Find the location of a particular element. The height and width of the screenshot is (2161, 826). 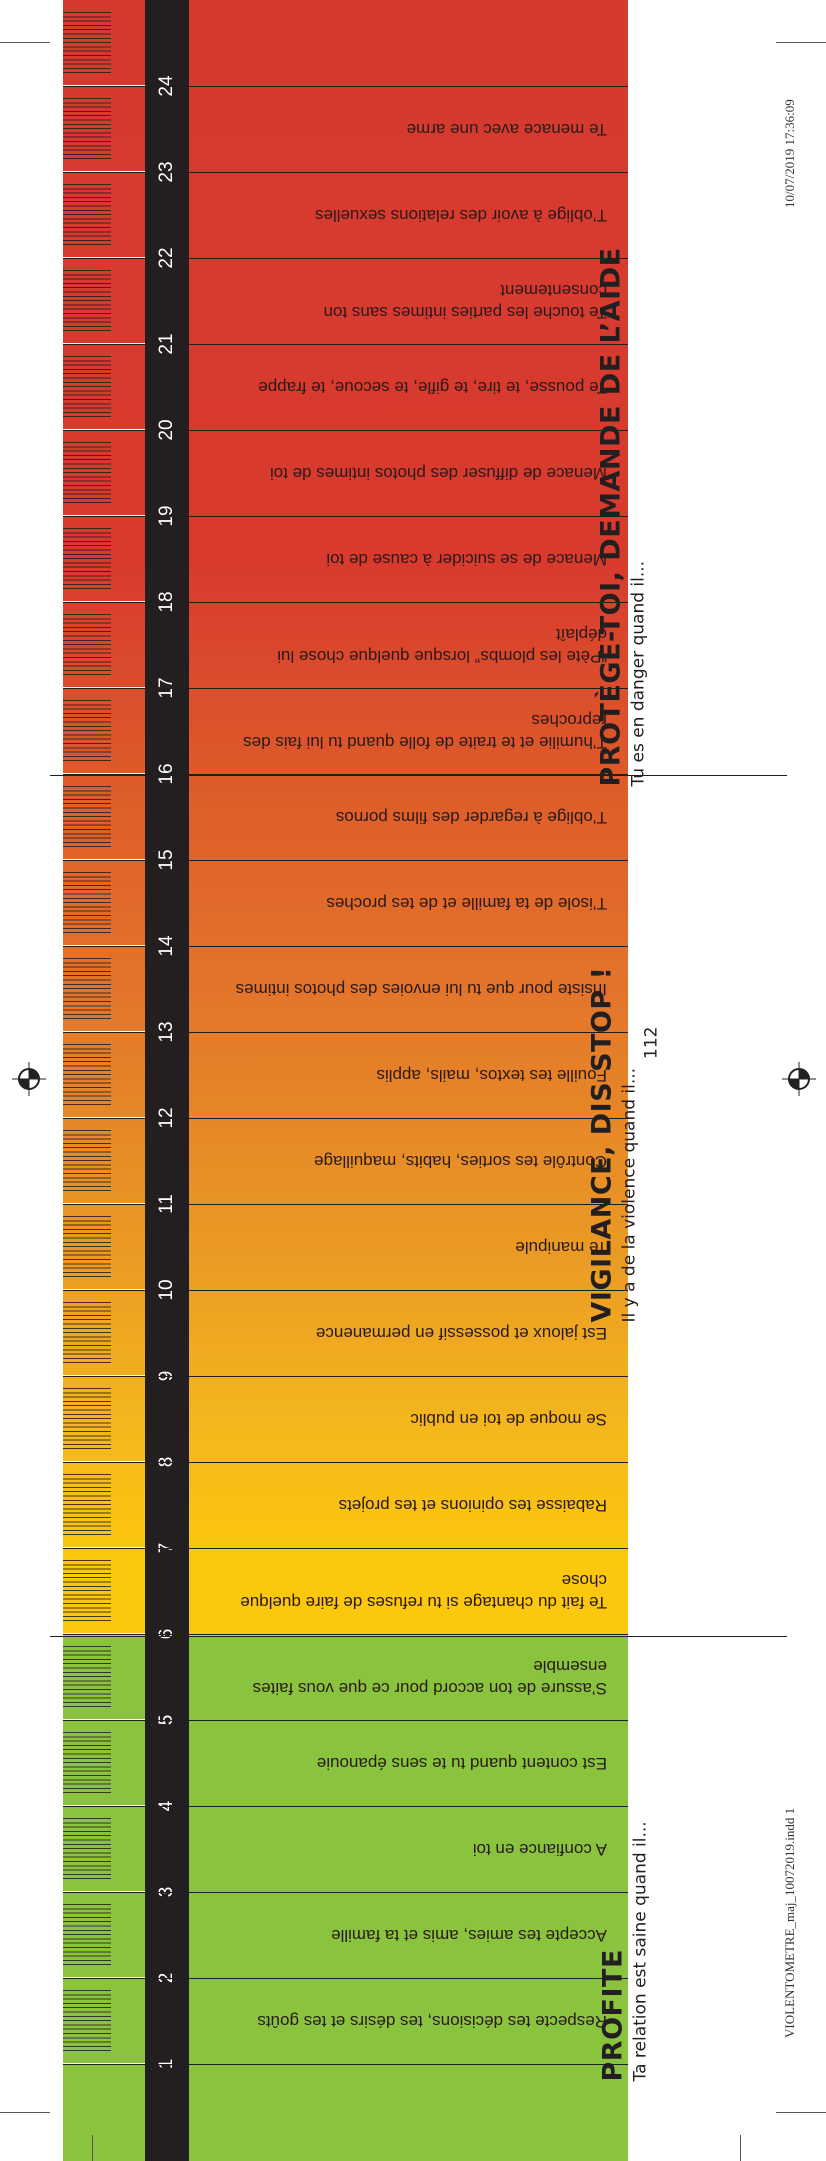

list-item: T’oblige à regarder des films pornos is located at coordinates (398, 817).